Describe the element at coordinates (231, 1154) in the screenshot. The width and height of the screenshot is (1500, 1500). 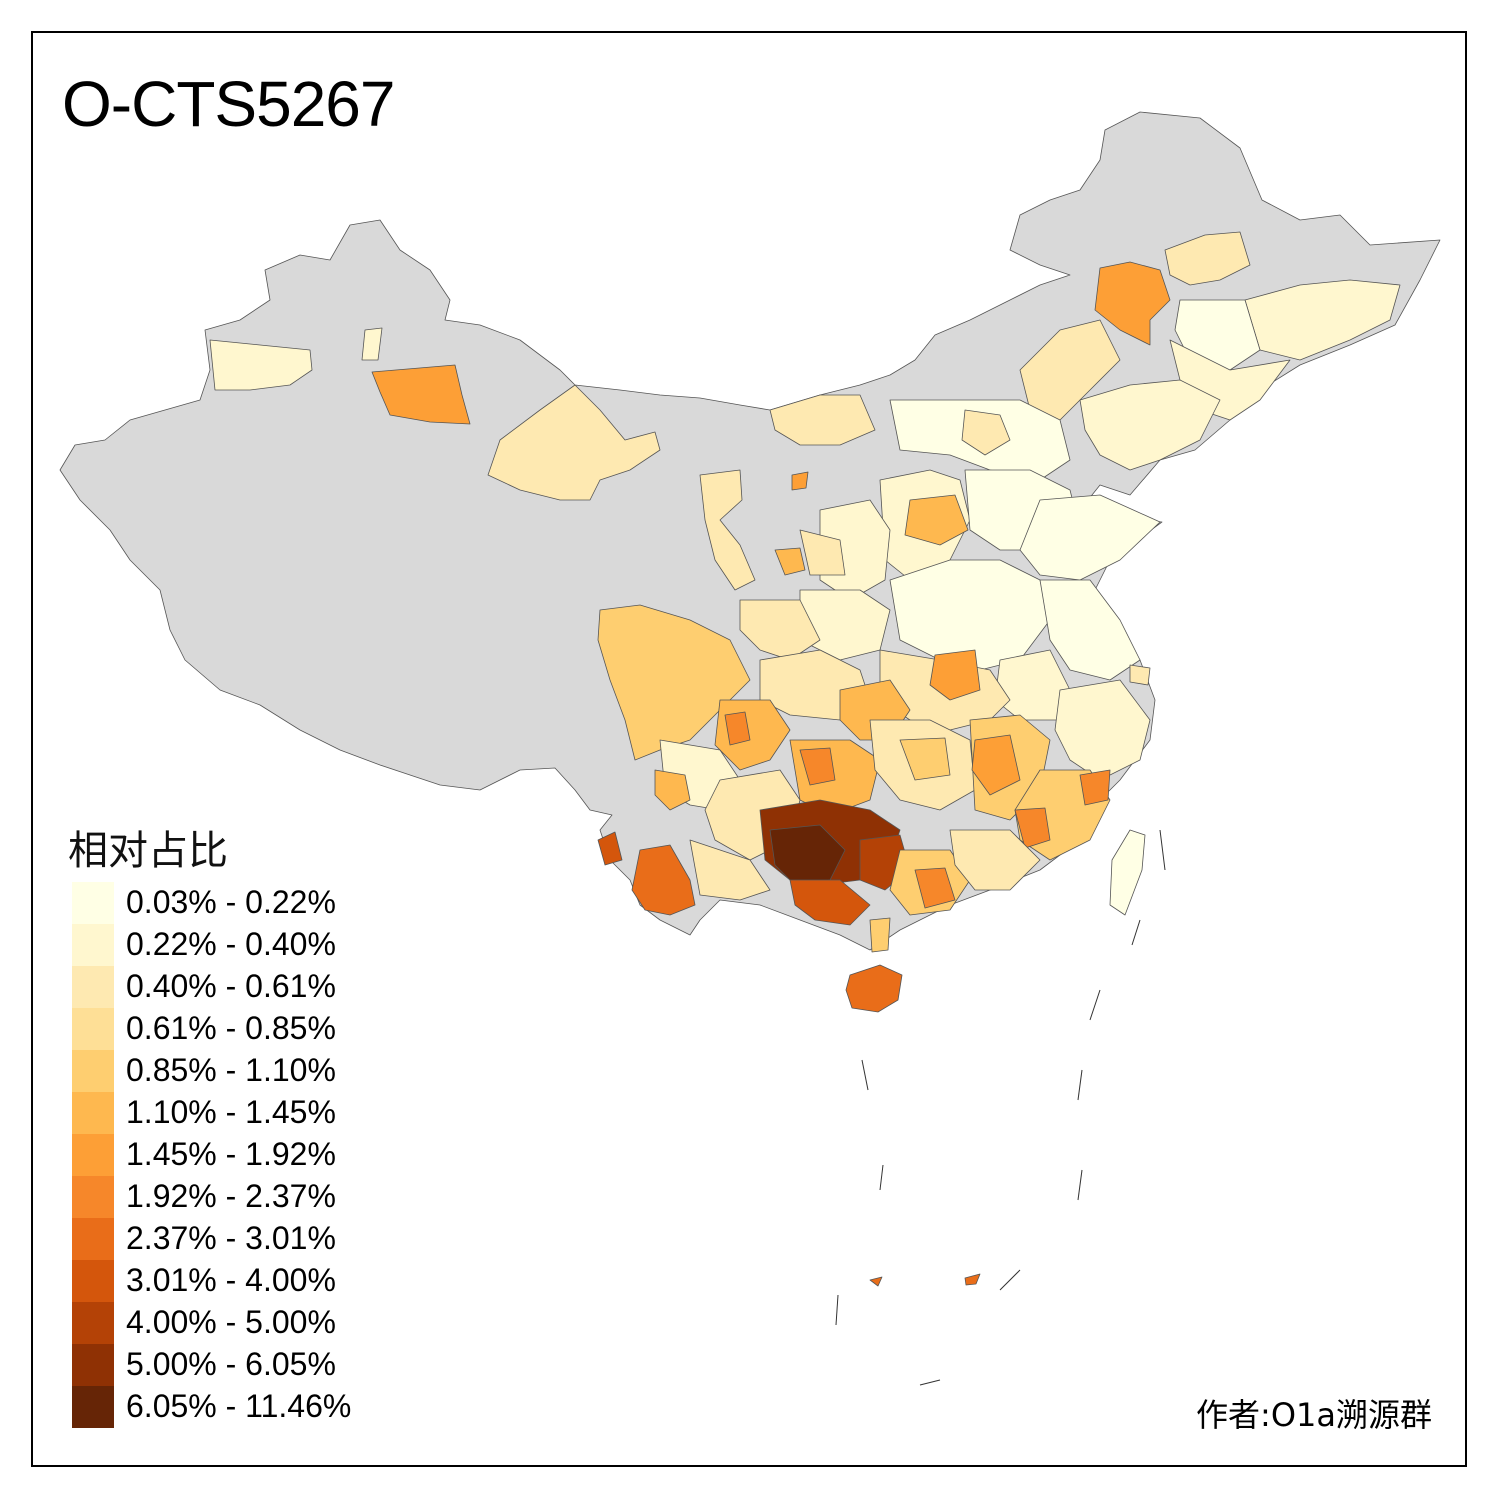
I see `legend-label: 1.45% - 1.92%` at that location.